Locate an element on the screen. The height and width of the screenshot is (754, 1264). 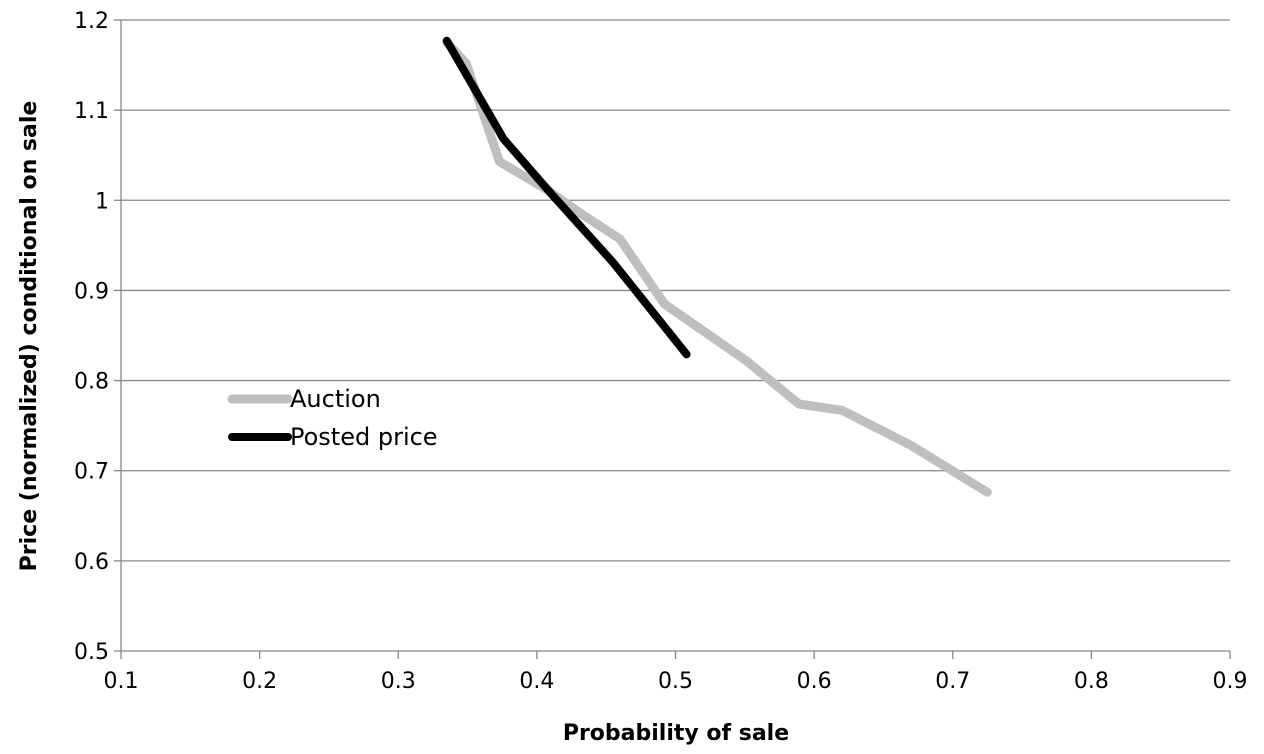
y-tick-label: 1.2 is located at coordinates (91, 21).